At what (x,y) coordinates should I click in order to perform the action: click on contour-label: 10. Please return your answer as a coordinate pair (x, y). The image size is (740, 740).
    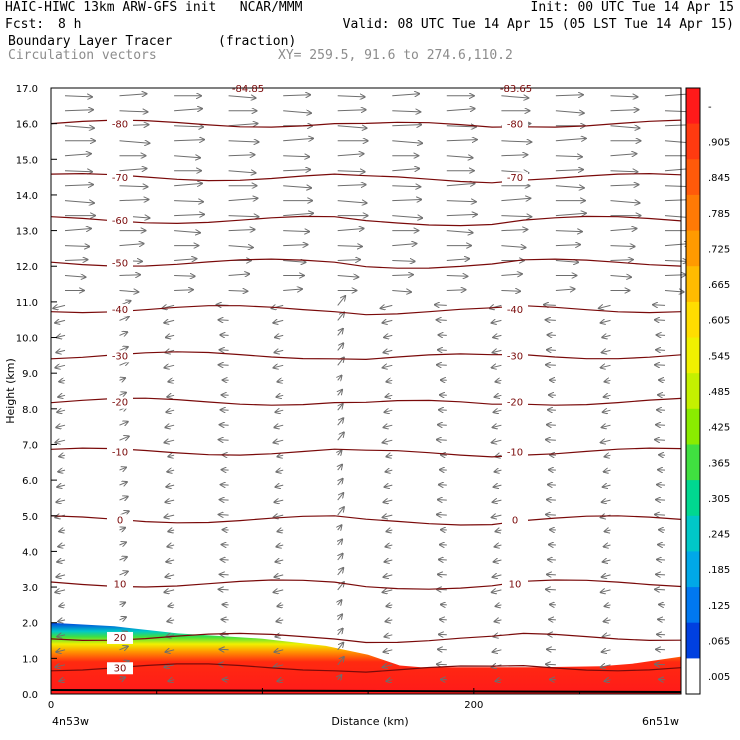
    Looking at the image, I should click on (120, 584).